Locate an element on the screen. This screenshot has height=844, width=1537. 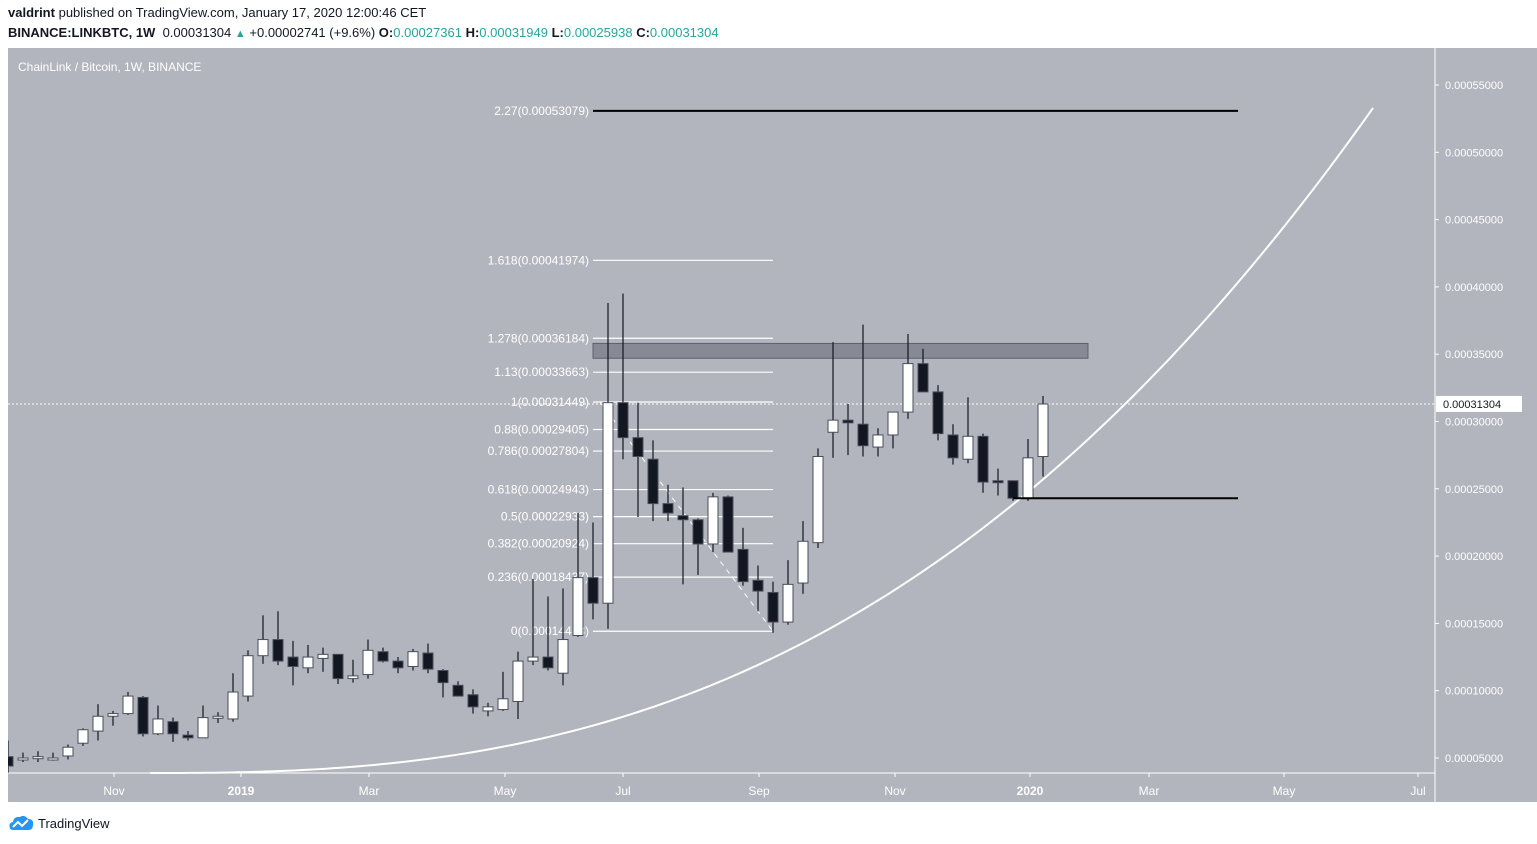
fib-level-label: 0.88(0.00029405) is located at coordinates (541, 430).